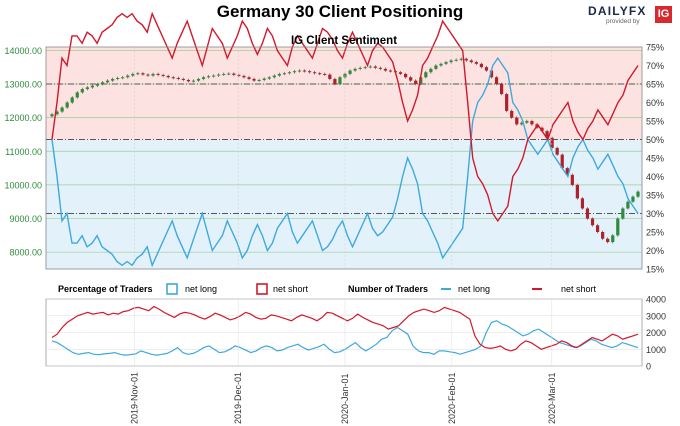 The image size is (680, 426). What do you see at coordinates (25, 253) in the screenshot?
I see `price-tick-label: 8000.00` at bounding box center [25, 253].